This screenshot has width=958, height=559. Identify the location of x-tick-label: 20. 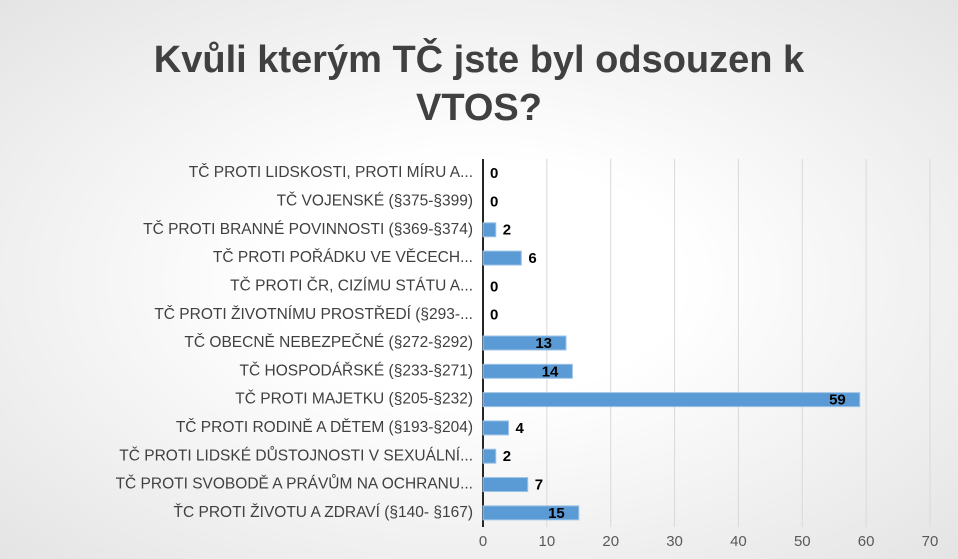
(610, 541).